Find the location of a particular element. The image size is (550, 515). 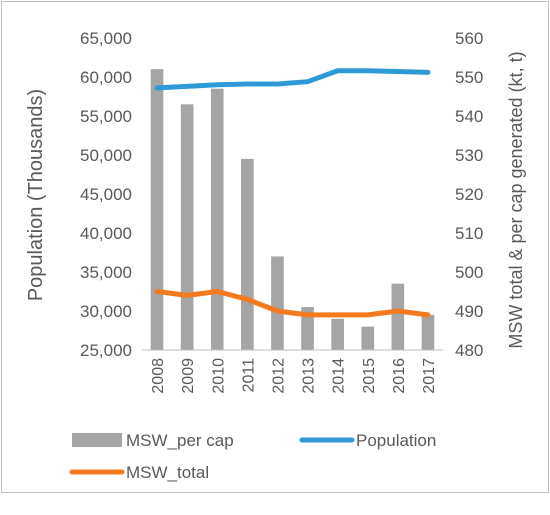

y-tick-left-label: 40,000 is located at coordinates (106, 233).